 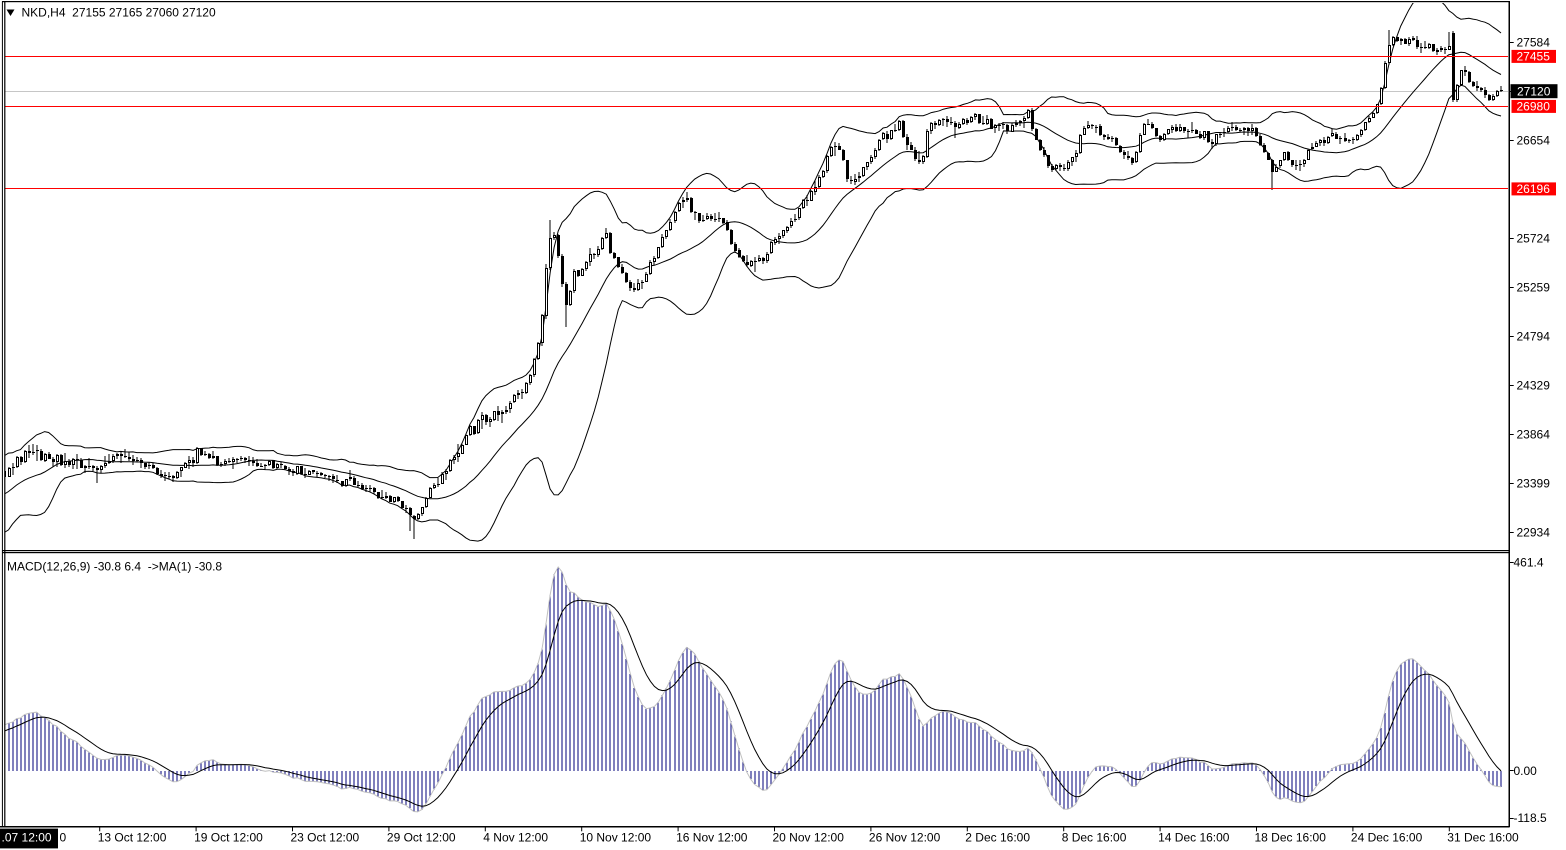 What do you see at coordinates (1534, 532) in the screenshot?
I see `svg-text: 22934` at bounding box center [1534, 532].